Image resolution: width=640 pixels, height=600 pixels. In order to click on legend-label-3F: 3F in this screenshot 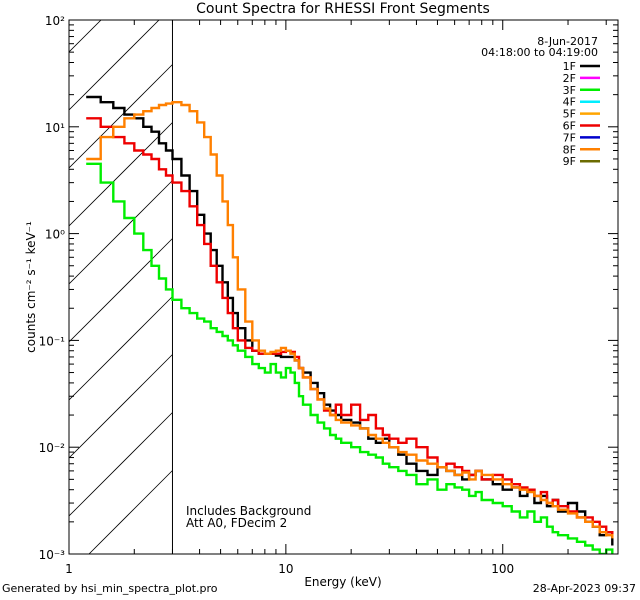, I will do `click(569, 90)`.